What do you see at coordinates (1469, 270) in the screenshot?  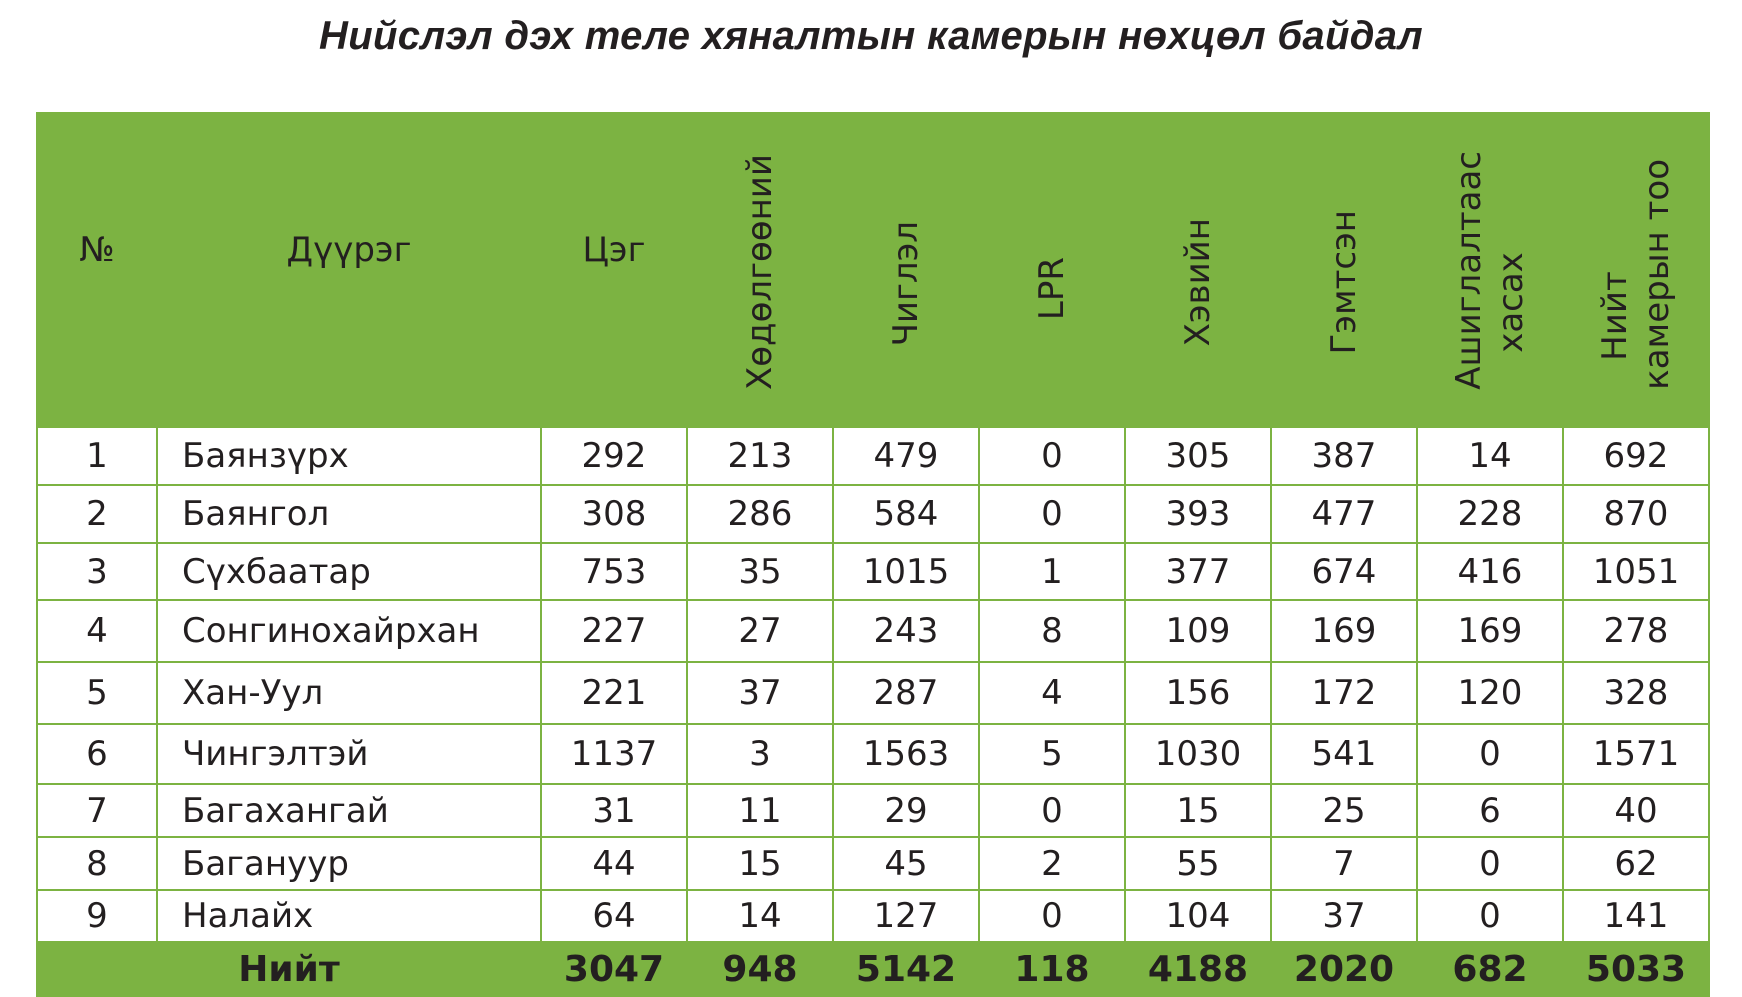 I see `header-removed-line1: Ашиглалтаас` at bounding box center [1469, 270].